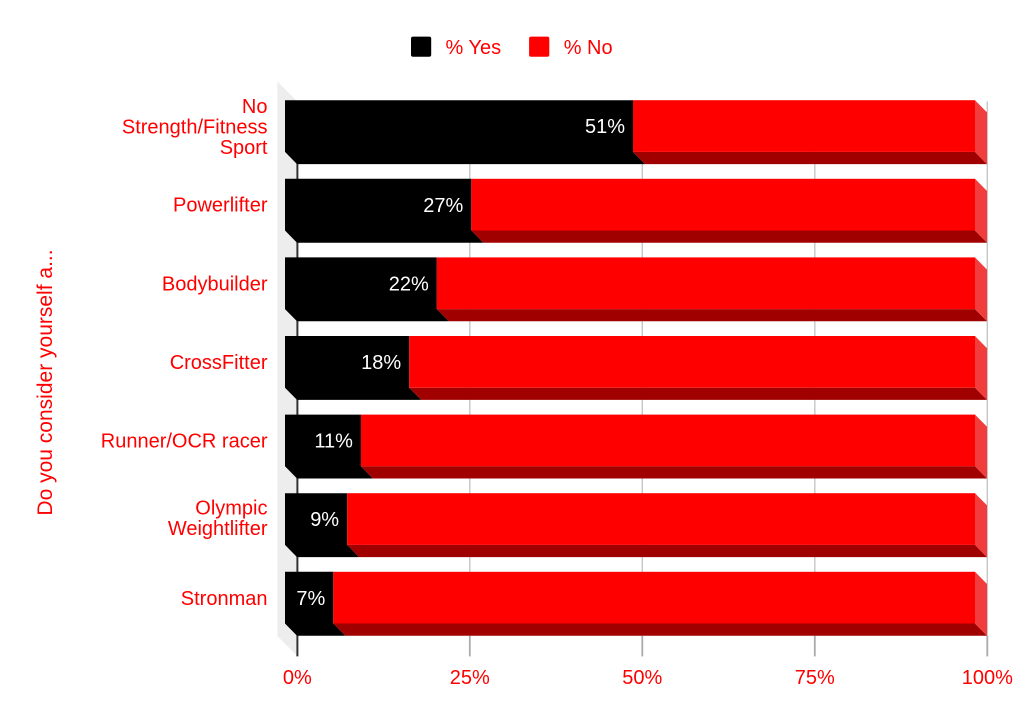 Image resolution: width=1024 pixels, height=724 pixels. What do you see at coordinates (297, 678) in the screenshot?
I see `svg-text: 0%` at bounding box center [297, 678].